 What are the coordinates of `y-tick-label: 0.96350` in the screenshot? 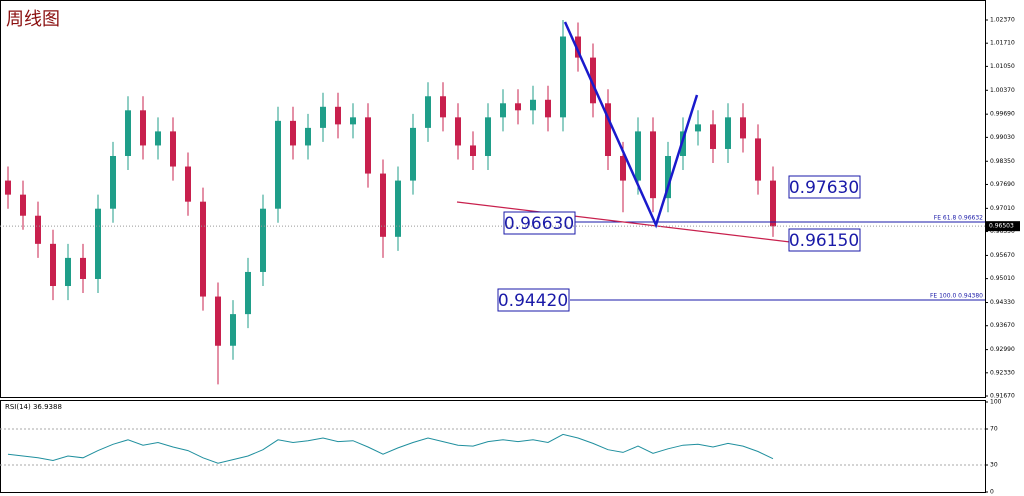 It's located at (1002, 231).